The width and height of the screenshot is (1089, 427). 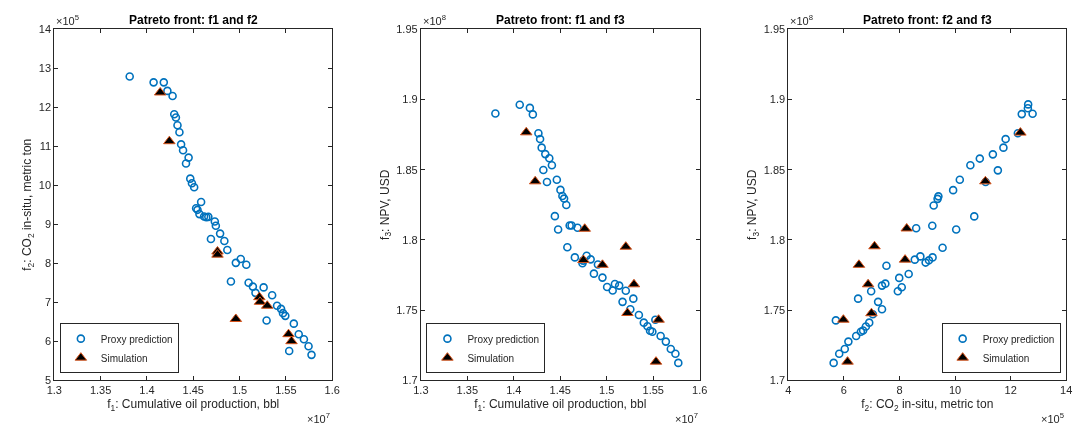 What do you see at coordinates (788, 390) in the screenshot?
I see `x-tick-label: 4` at bounding box center [788, 390].